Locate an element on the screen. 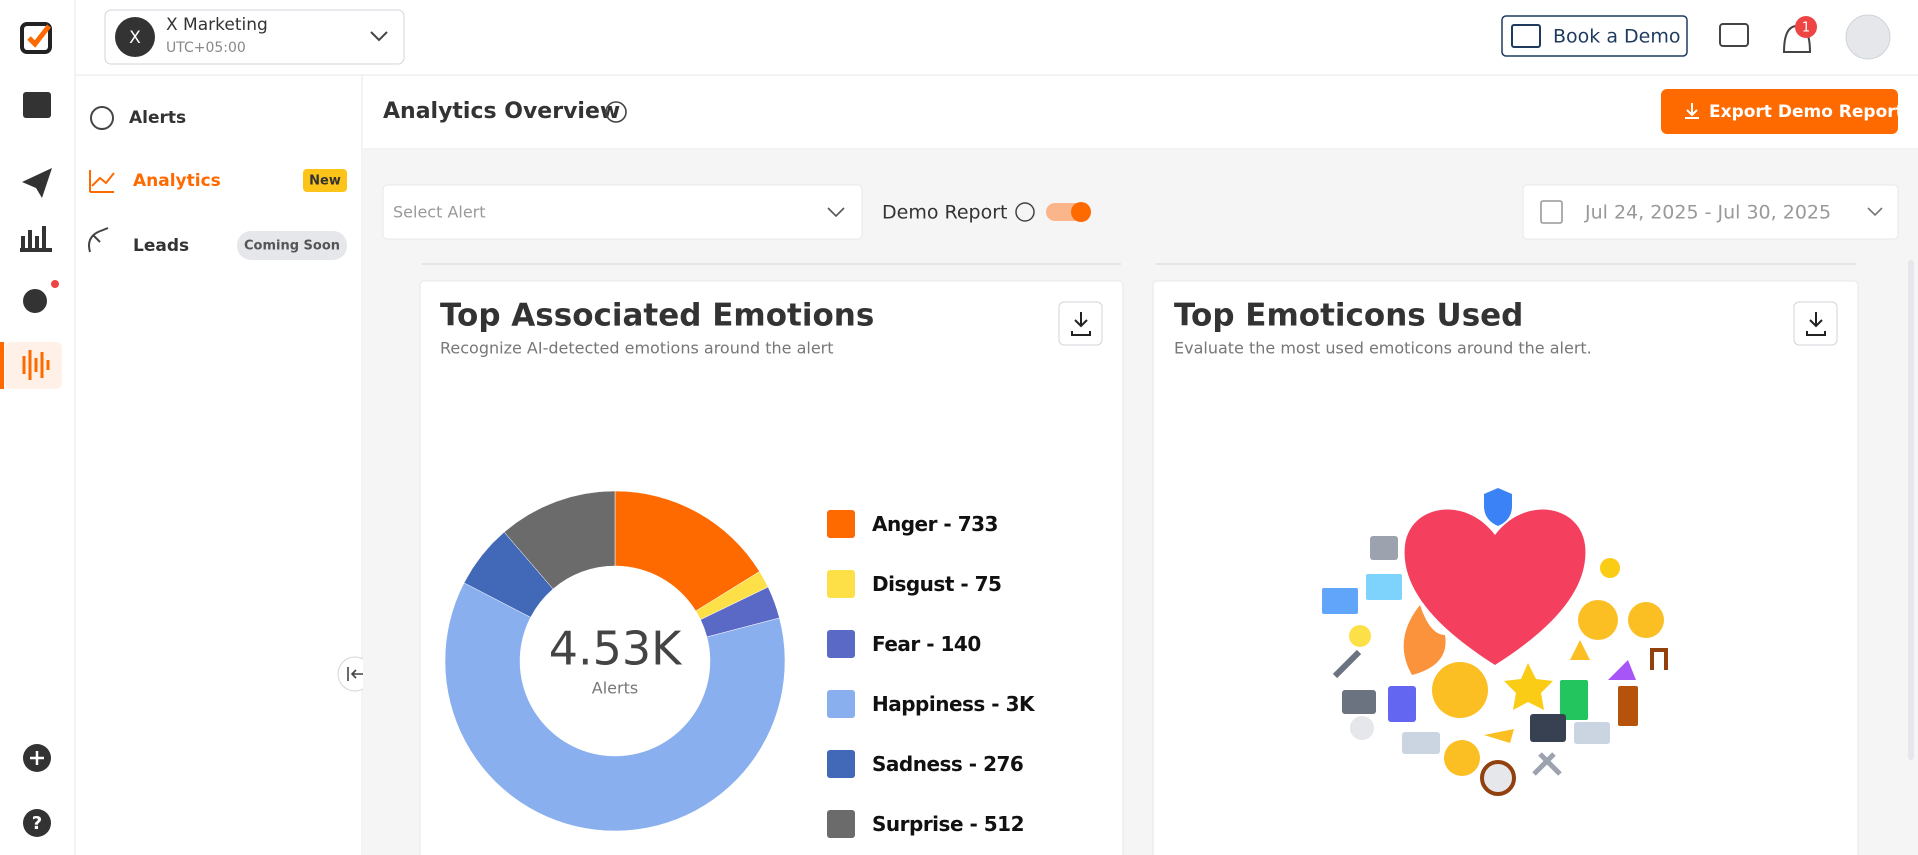 The height and width of the screenshot is (855, 1918). legend-entry: Anger733 is located at coordinates (930, 524).